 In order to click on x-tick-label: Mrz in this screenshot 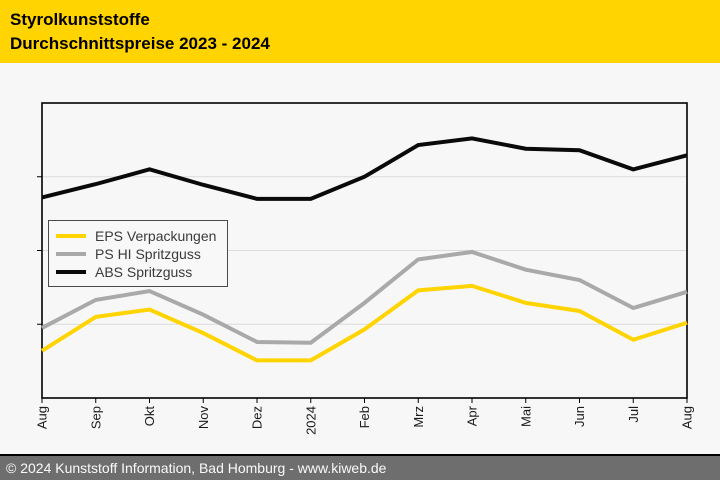, I will do `click(418, 417)`.